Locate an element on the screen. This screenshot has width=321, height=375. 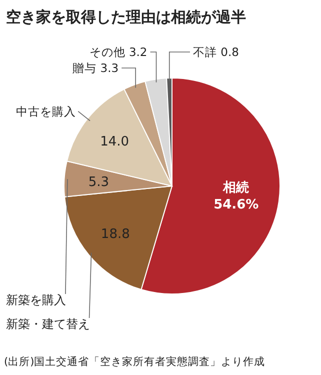
data-label: 54.6% is located at coordinates (236, 204).